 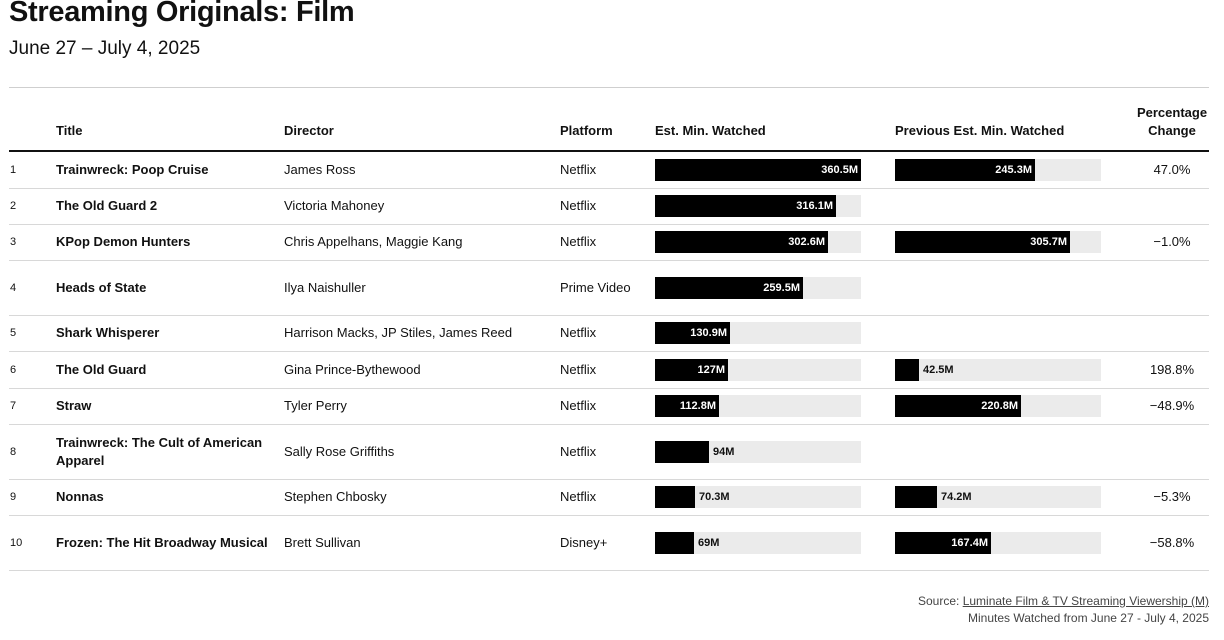 What do you see at coordinates (422, 406) in the screenshot?
I see `director-cell: Tyler Perry` at bounding box center [422, 406].